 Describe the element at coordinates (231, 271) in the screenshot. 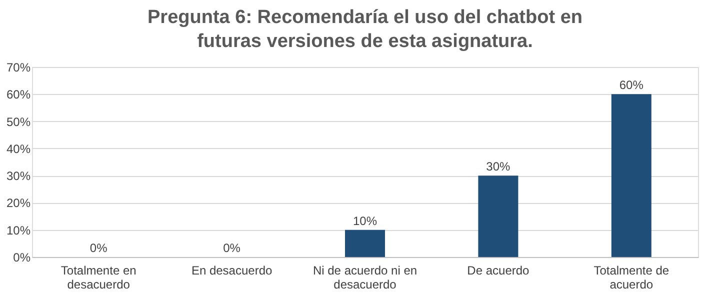

I see `x-tick-label: En desacuerdo` at that location.